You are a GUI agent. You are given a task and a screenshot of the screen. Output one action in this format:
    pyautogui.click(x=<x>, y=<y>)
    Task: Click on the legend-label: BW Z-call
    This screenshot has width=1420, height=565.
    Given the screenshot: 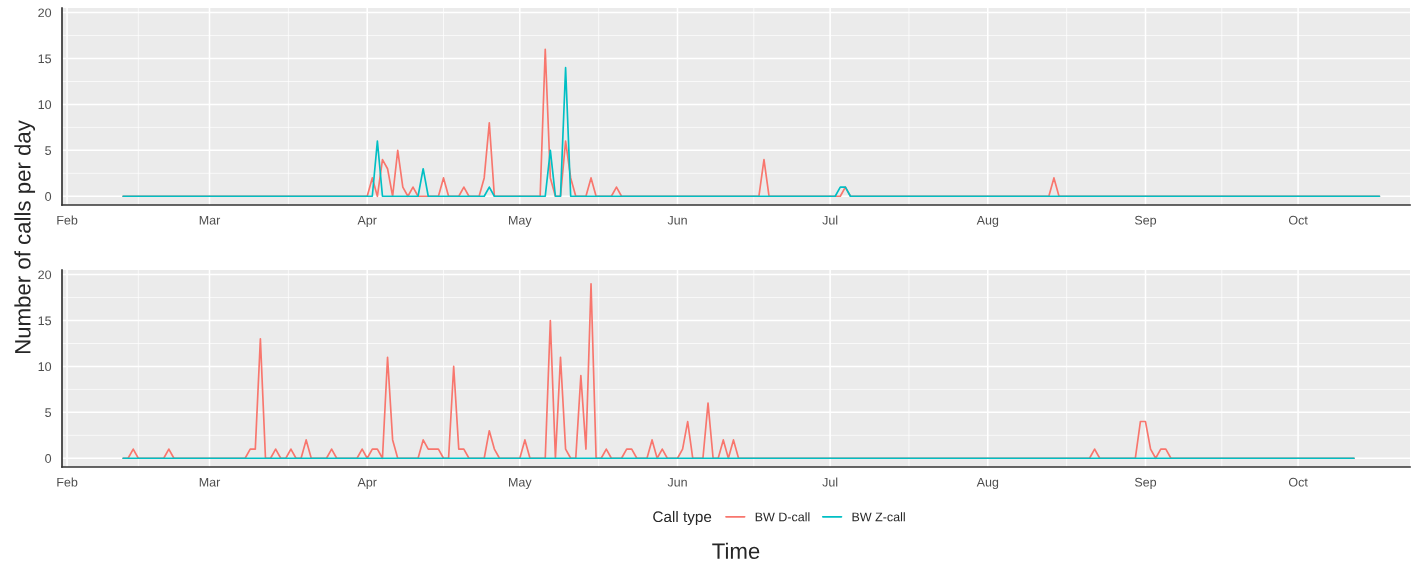 What is the action you would take?
    pyautogui.click(x=878, y=517)
    